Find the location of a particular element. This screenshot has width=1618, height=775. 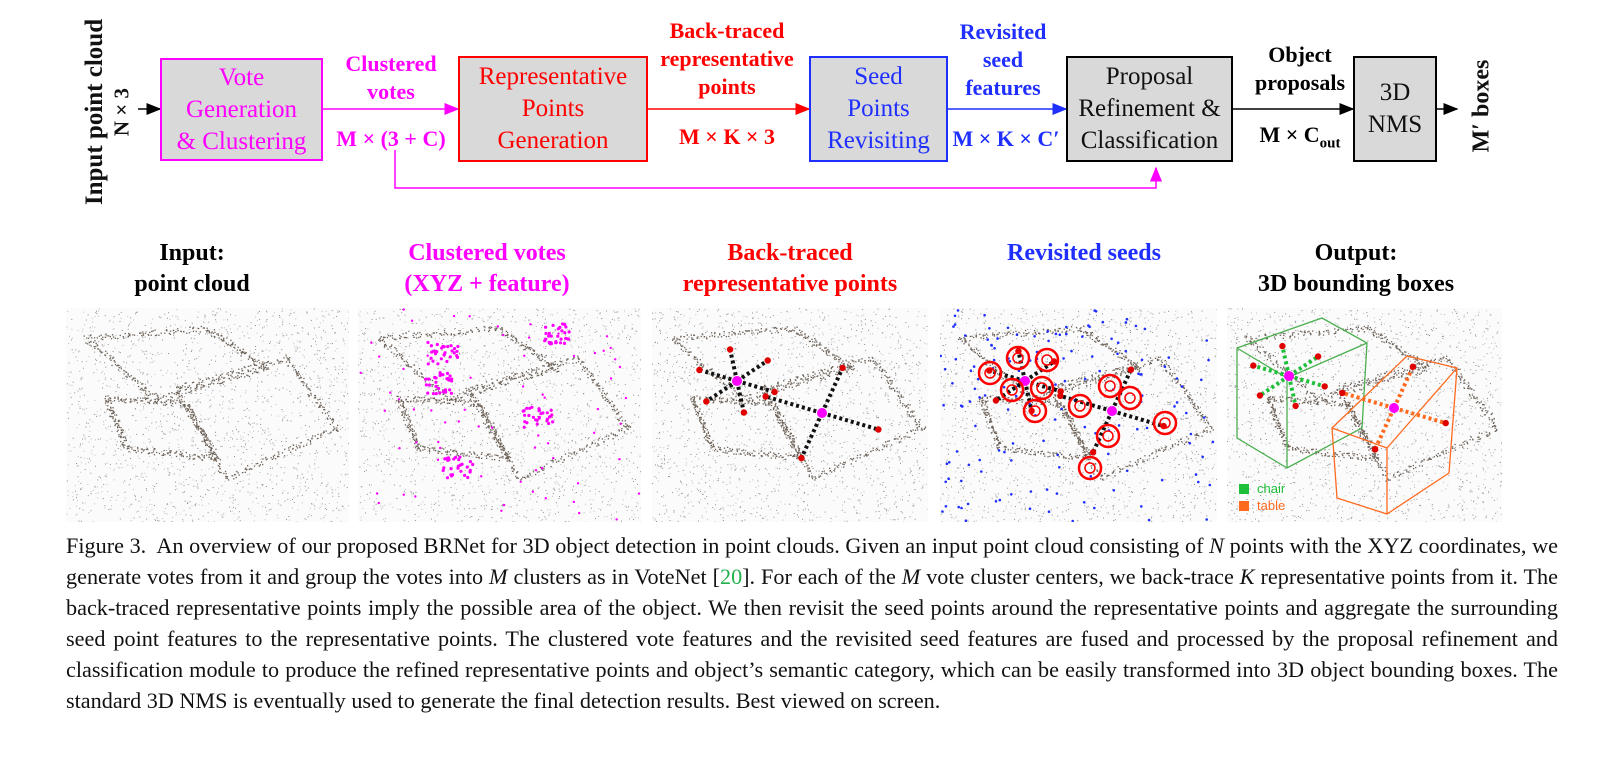

panel-revisited-seeds is located at coordinates (1078, 415).